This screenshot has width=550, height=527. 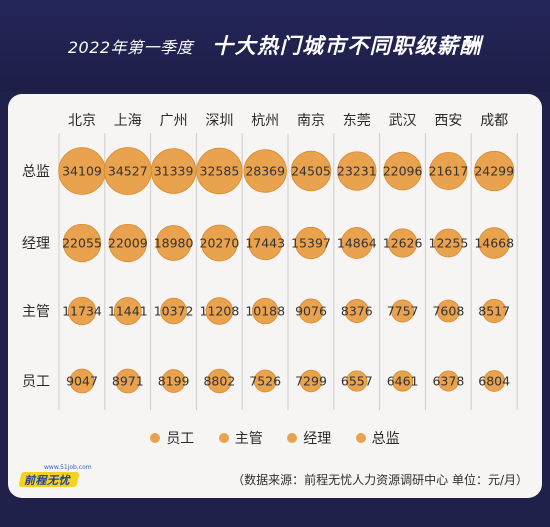 I want to click on series-label: 总监, so click(x=36, y=172).